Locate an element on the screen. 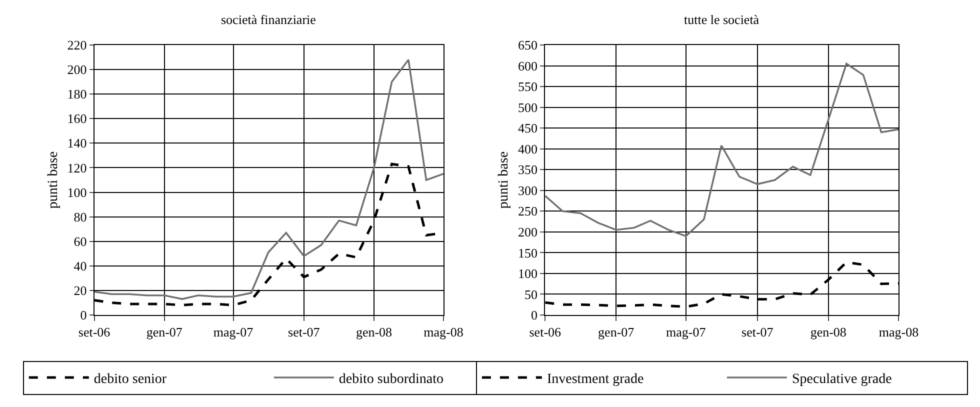  y-tick-label: 60 is located at coordinates (80, 241).